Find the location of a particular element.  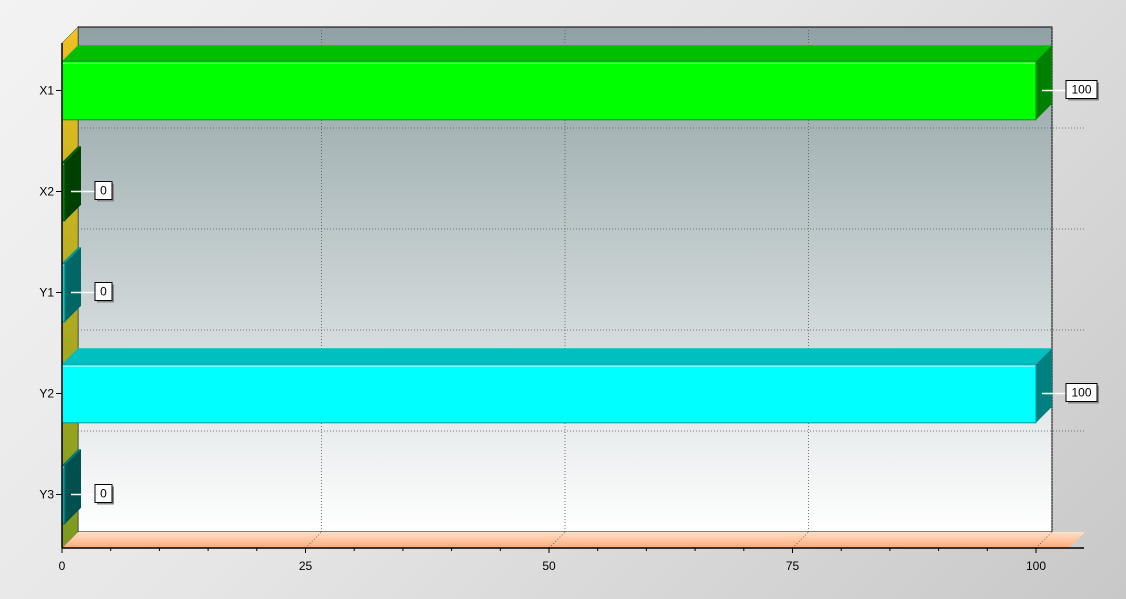

x-tick-label: 25 is located at coordinates (306, 566).